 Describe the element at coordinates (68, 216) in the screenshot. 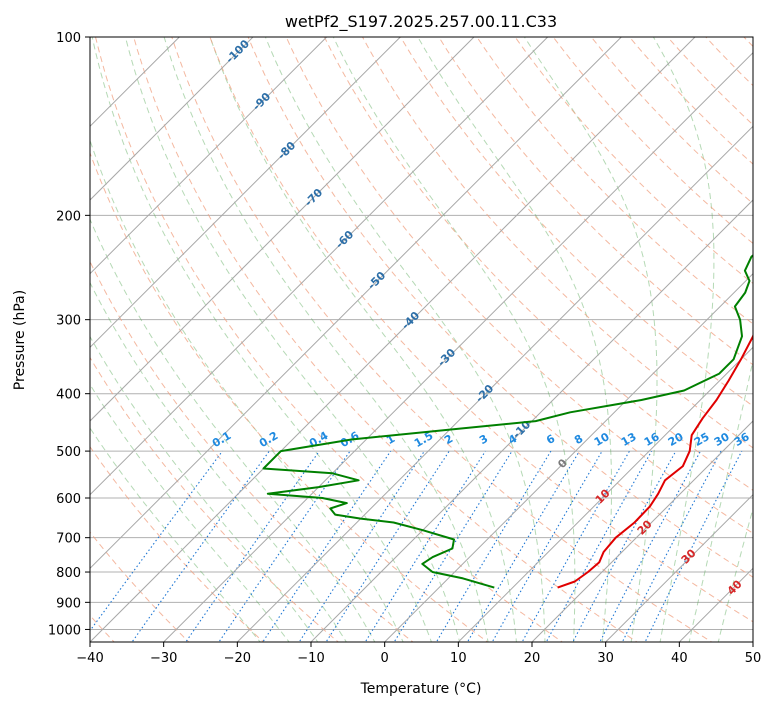

I see `y-tick-label: 200` at that location.